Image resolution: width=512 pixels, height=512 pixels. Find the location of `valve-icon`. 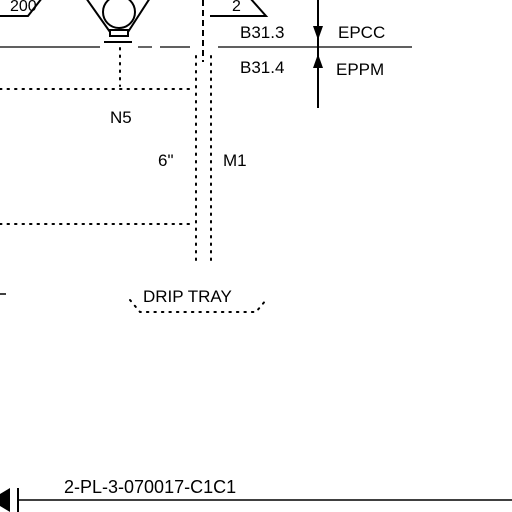

valve-icon is located at coordinates (5, 500).